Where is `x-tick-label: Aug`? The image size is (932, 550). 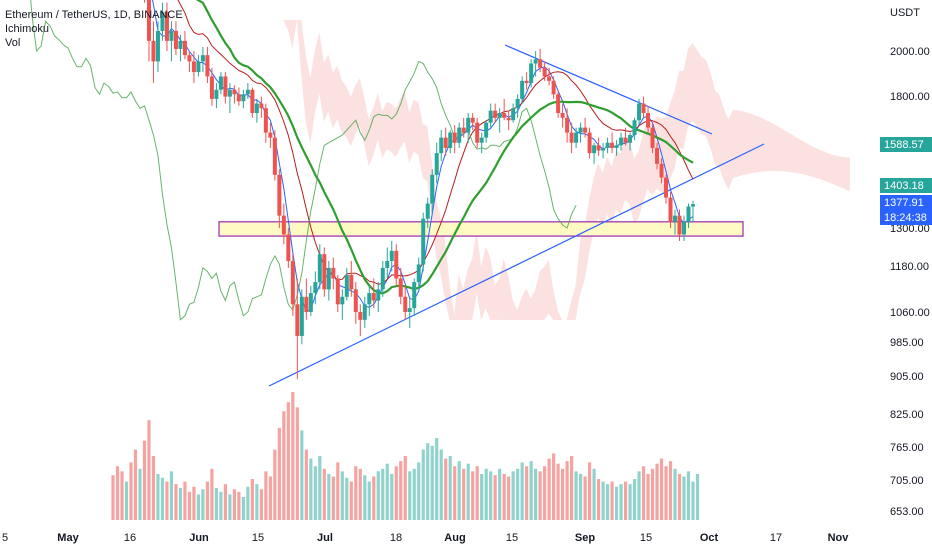
x-tick-label: Aug is located at coordinates (454, 538).